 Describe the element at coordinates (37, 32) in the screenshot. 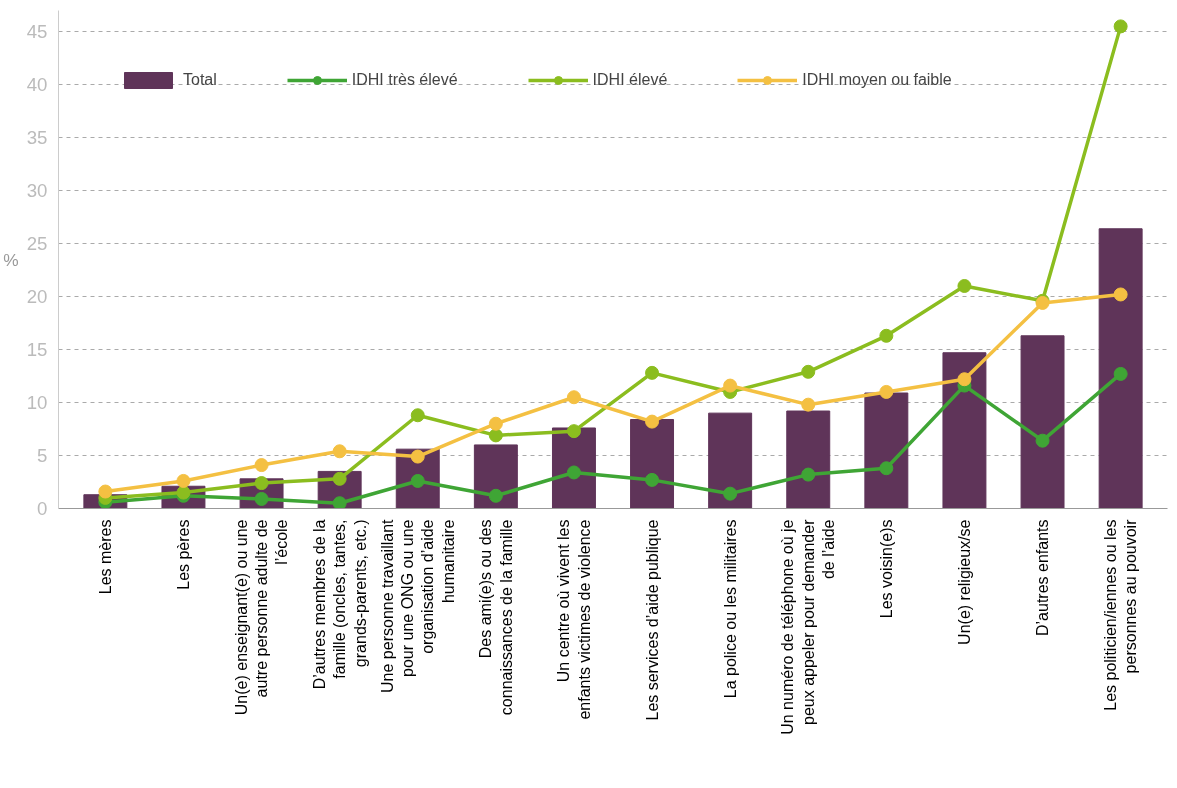

I see `y-tick-label: 45` at that location.